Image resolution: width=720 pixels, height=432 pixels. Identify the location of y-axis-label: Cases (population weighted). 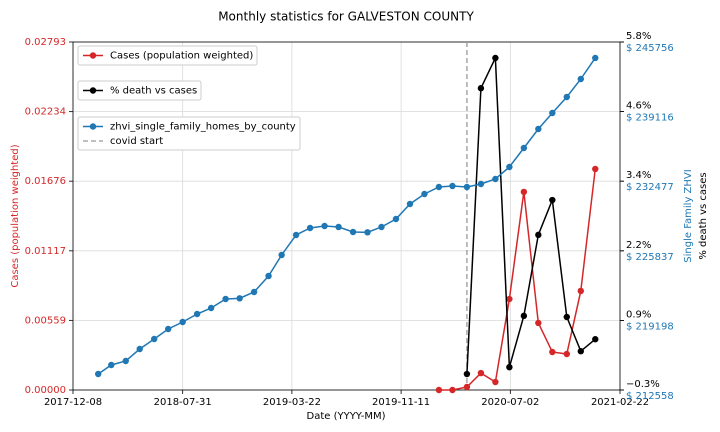
(15, 215).